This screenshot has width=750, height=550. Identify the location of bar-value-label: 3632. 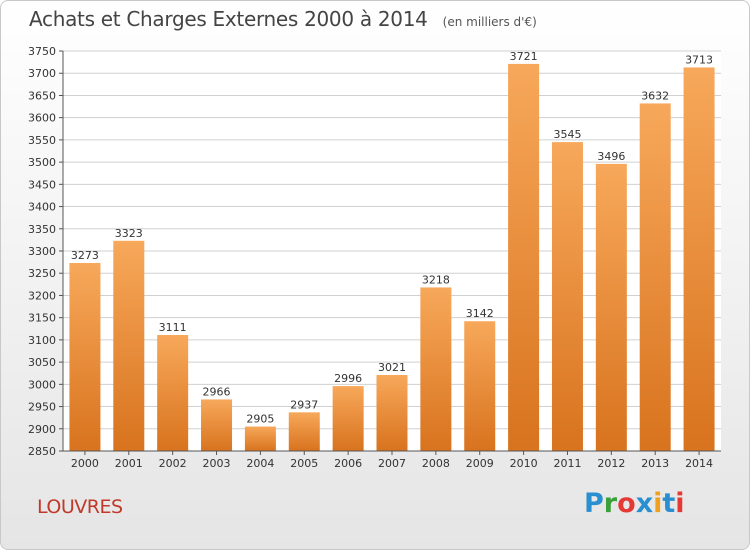
(655, 95).